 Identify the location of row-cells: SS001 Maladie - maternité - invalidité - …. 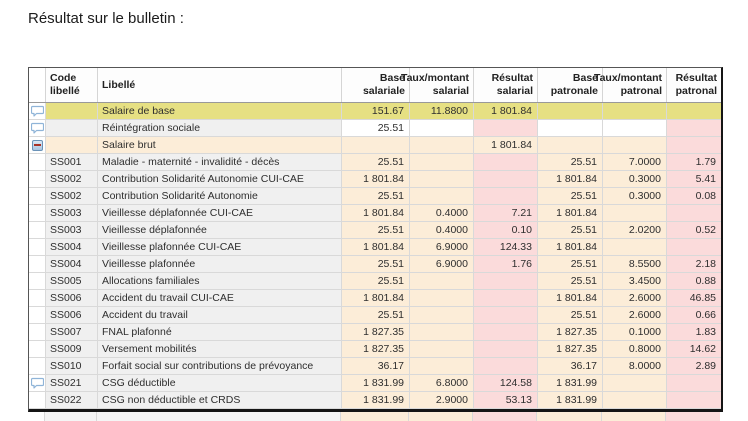
(383, 162).